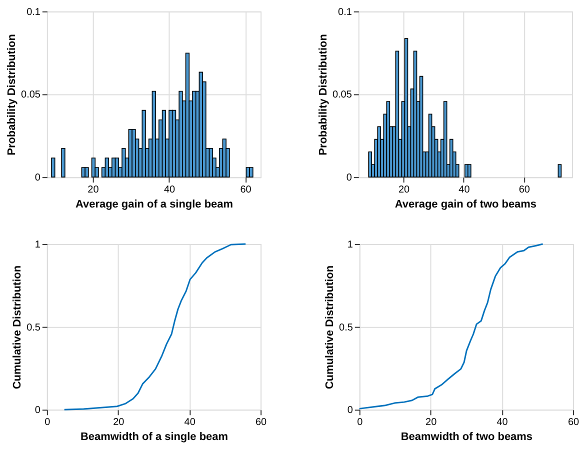  Describe the element at coordinates (465, 204) in the screenshot. I see `x-axis-title: Average gain of two beams` at that location.